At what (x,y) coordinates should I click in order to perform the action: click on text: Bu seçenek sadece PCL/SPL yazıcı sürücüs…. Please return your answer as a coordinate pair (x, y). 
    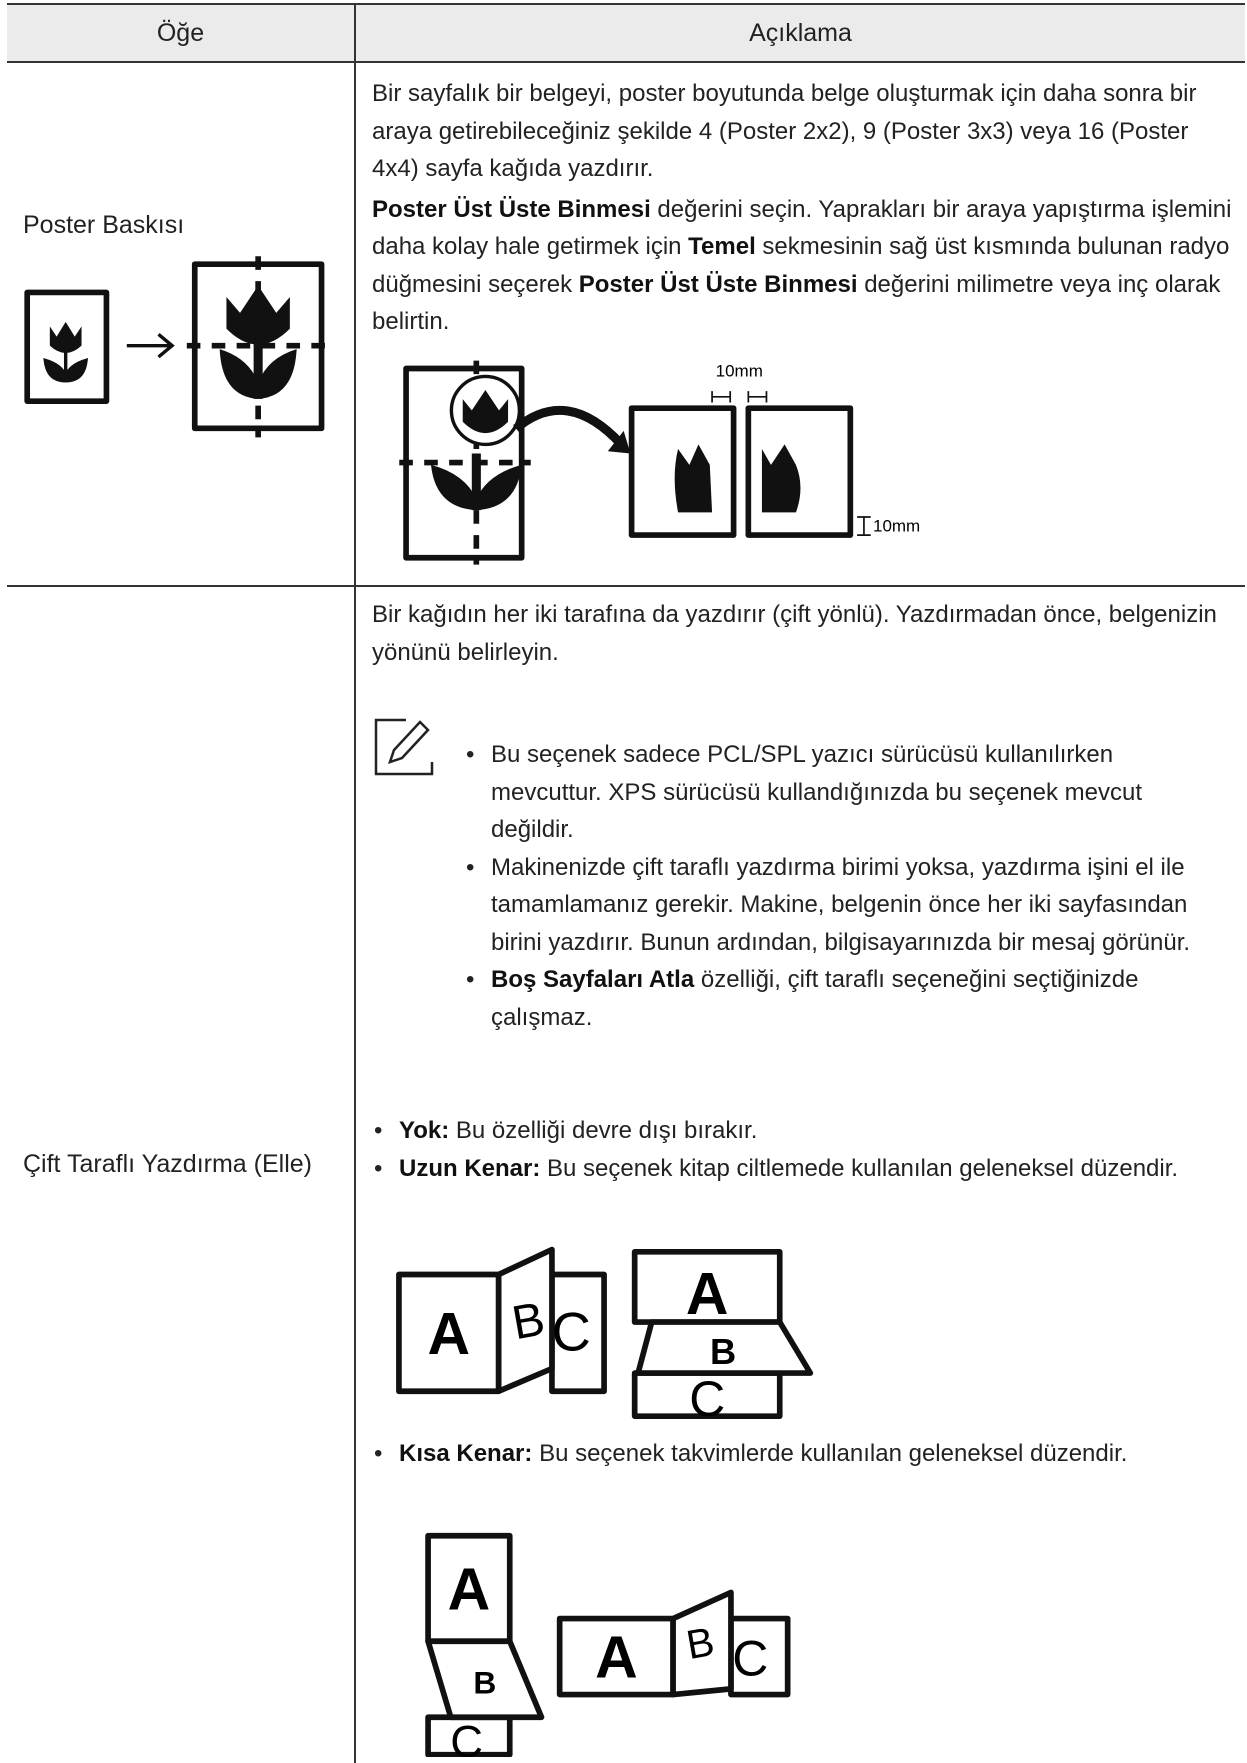
    Looking at the image, I should click on (817, 792).